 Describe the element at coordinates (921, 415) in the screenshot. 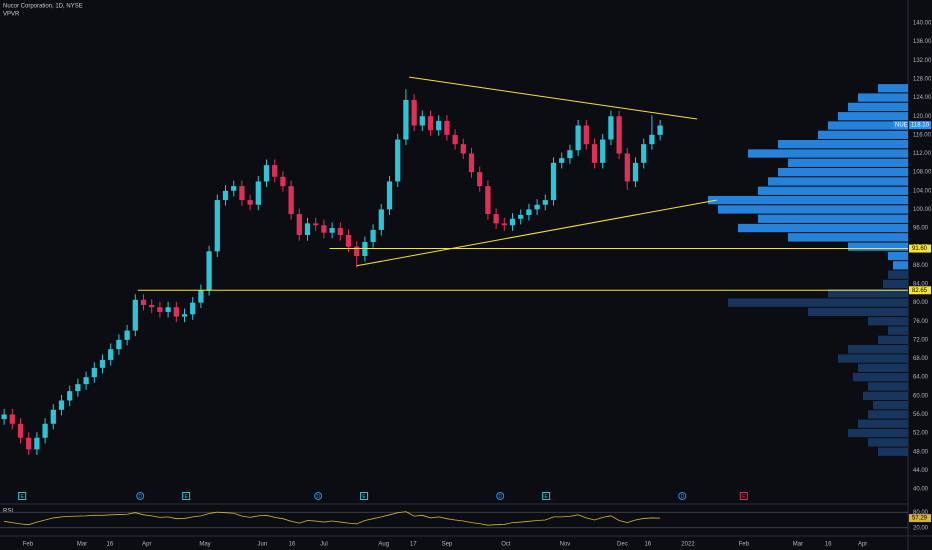

I see `y-tick-label: 56.00` at that location.